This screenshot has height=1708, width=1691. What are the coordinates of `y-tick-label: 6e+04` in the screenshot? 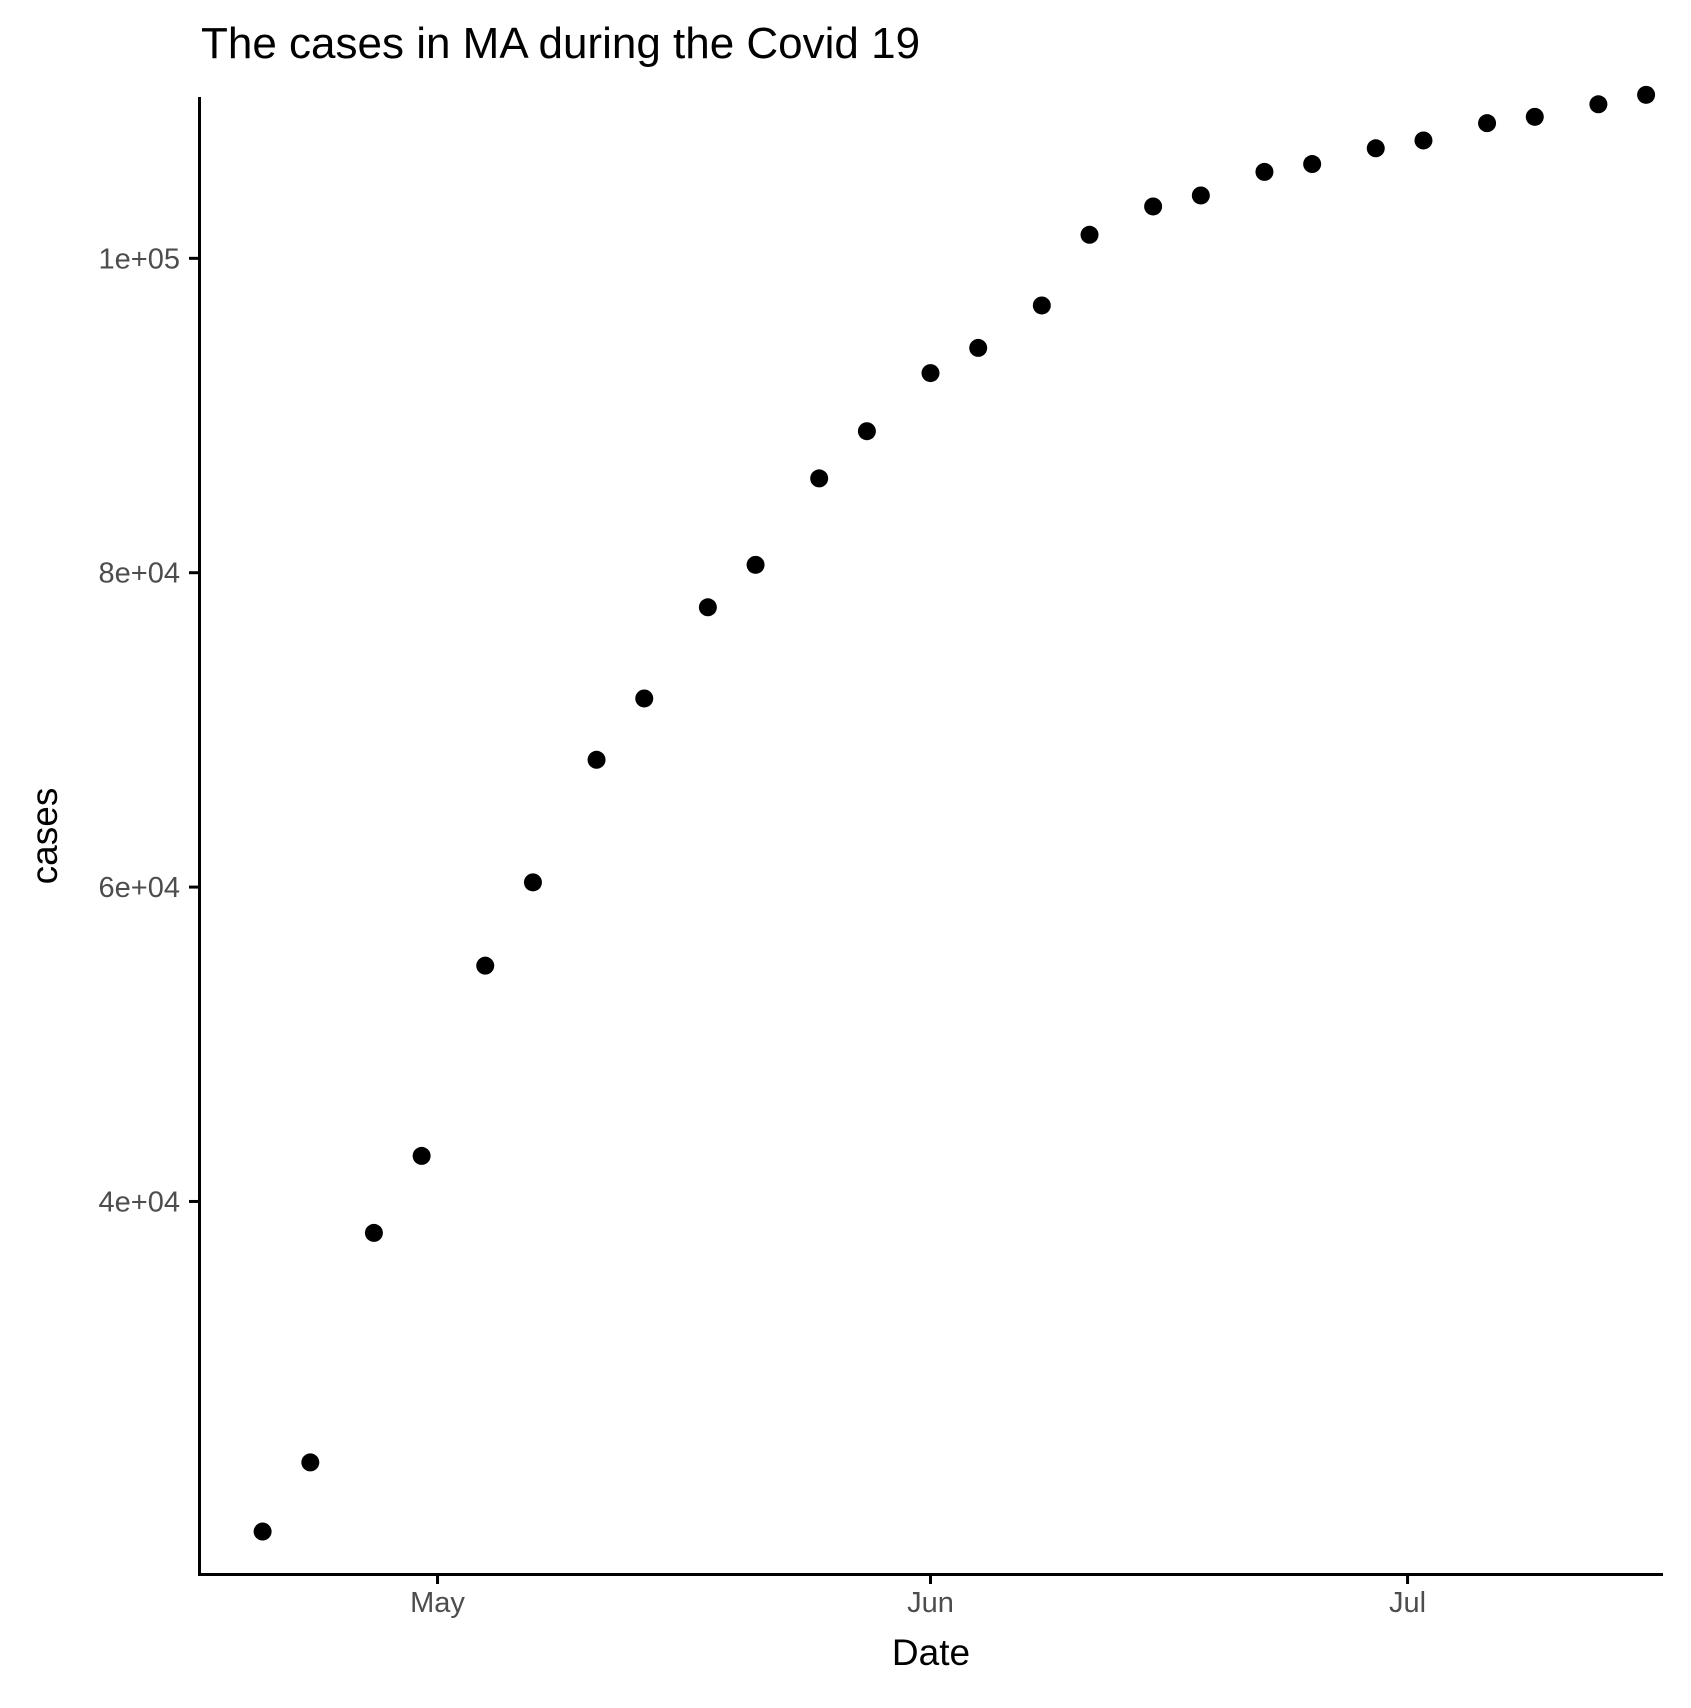 It's located at (139, 888).